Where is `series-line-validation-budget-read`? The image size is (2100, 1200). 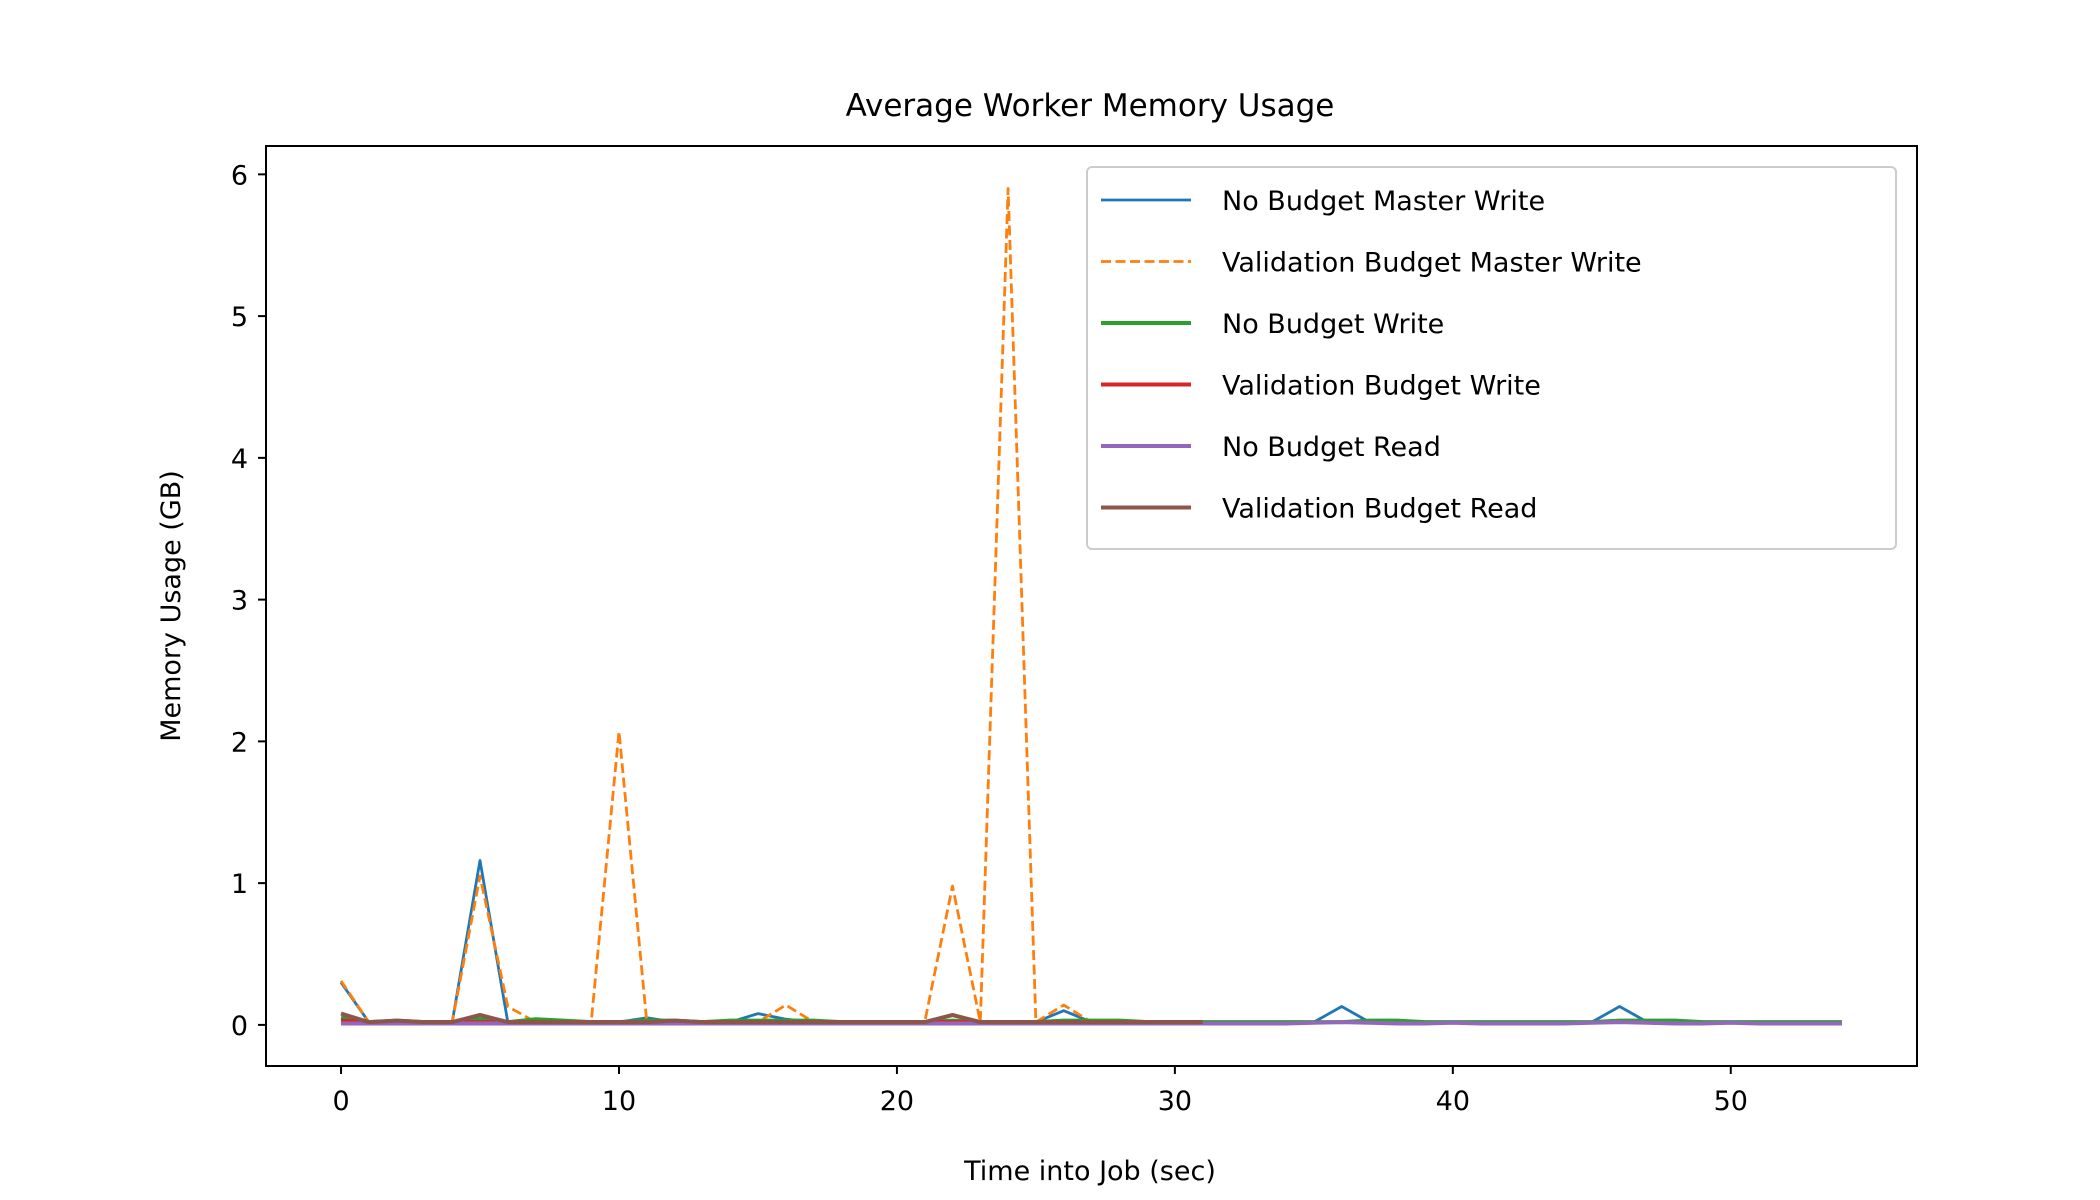
series-line-validation-budget-read is located at coordinates (771, 1018).